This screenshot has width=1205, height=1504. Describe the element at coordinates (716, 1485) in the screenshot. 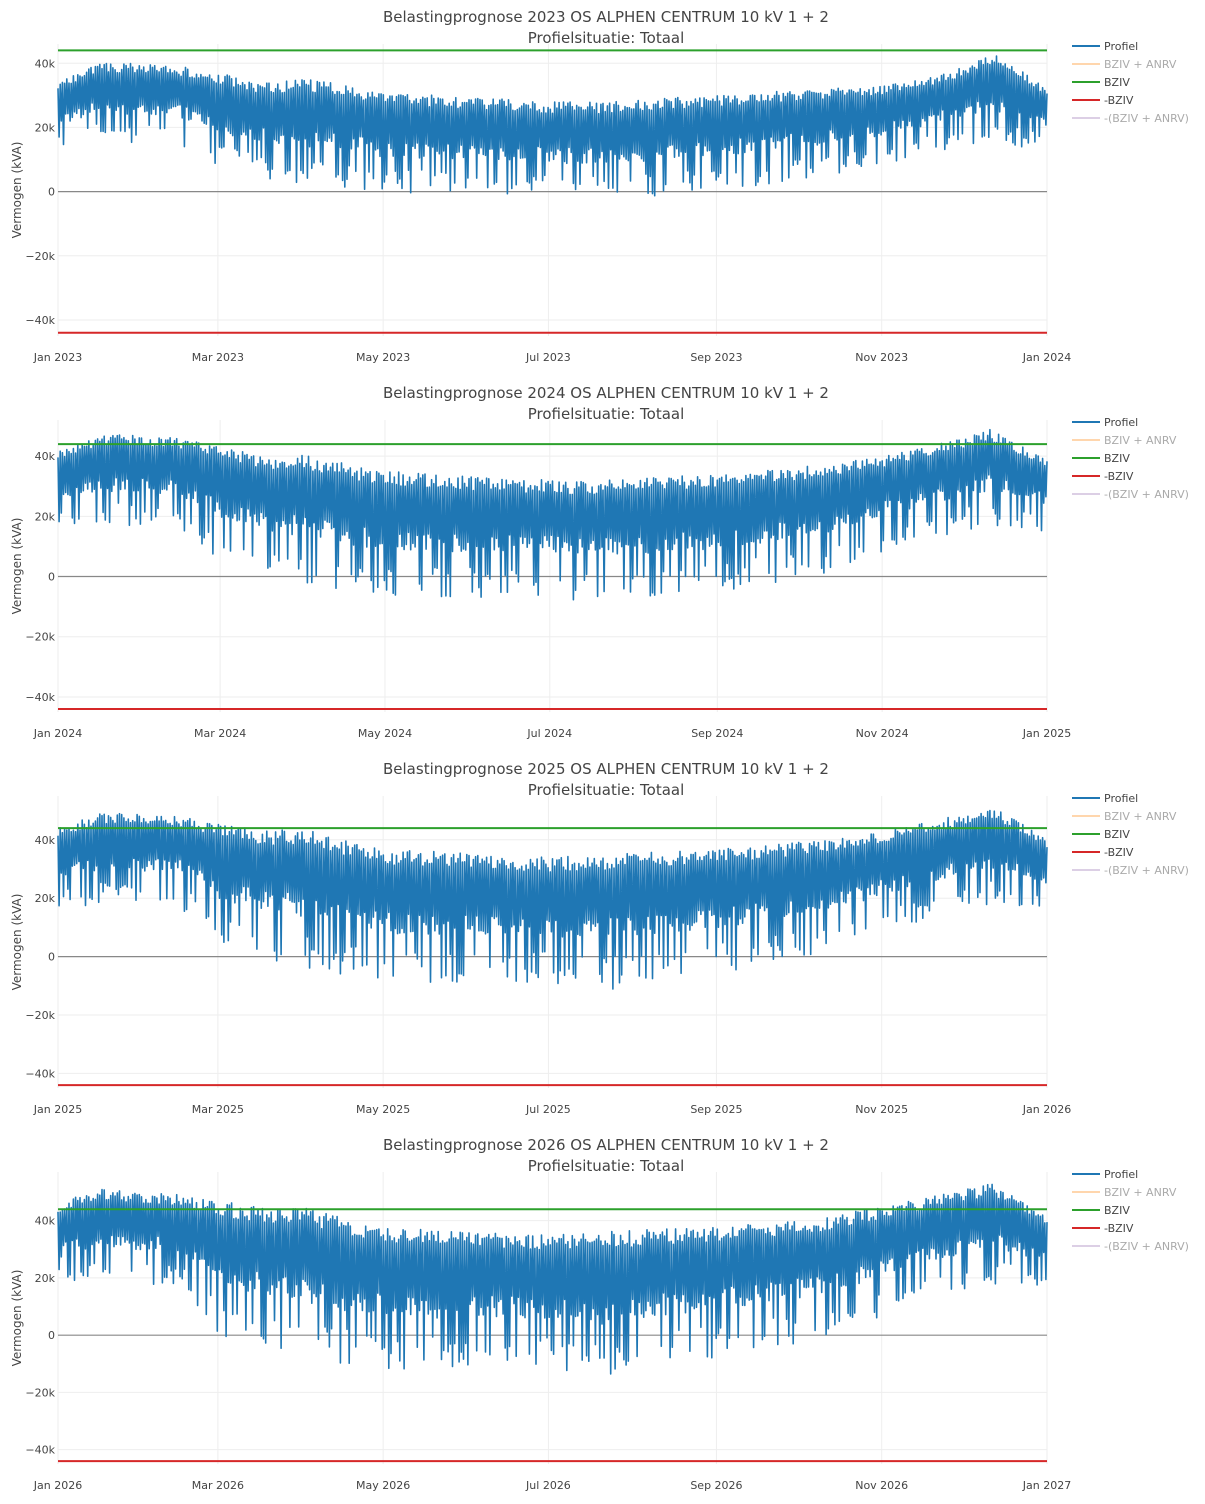

I see `x-tick-label: Sep 2026` at that location.